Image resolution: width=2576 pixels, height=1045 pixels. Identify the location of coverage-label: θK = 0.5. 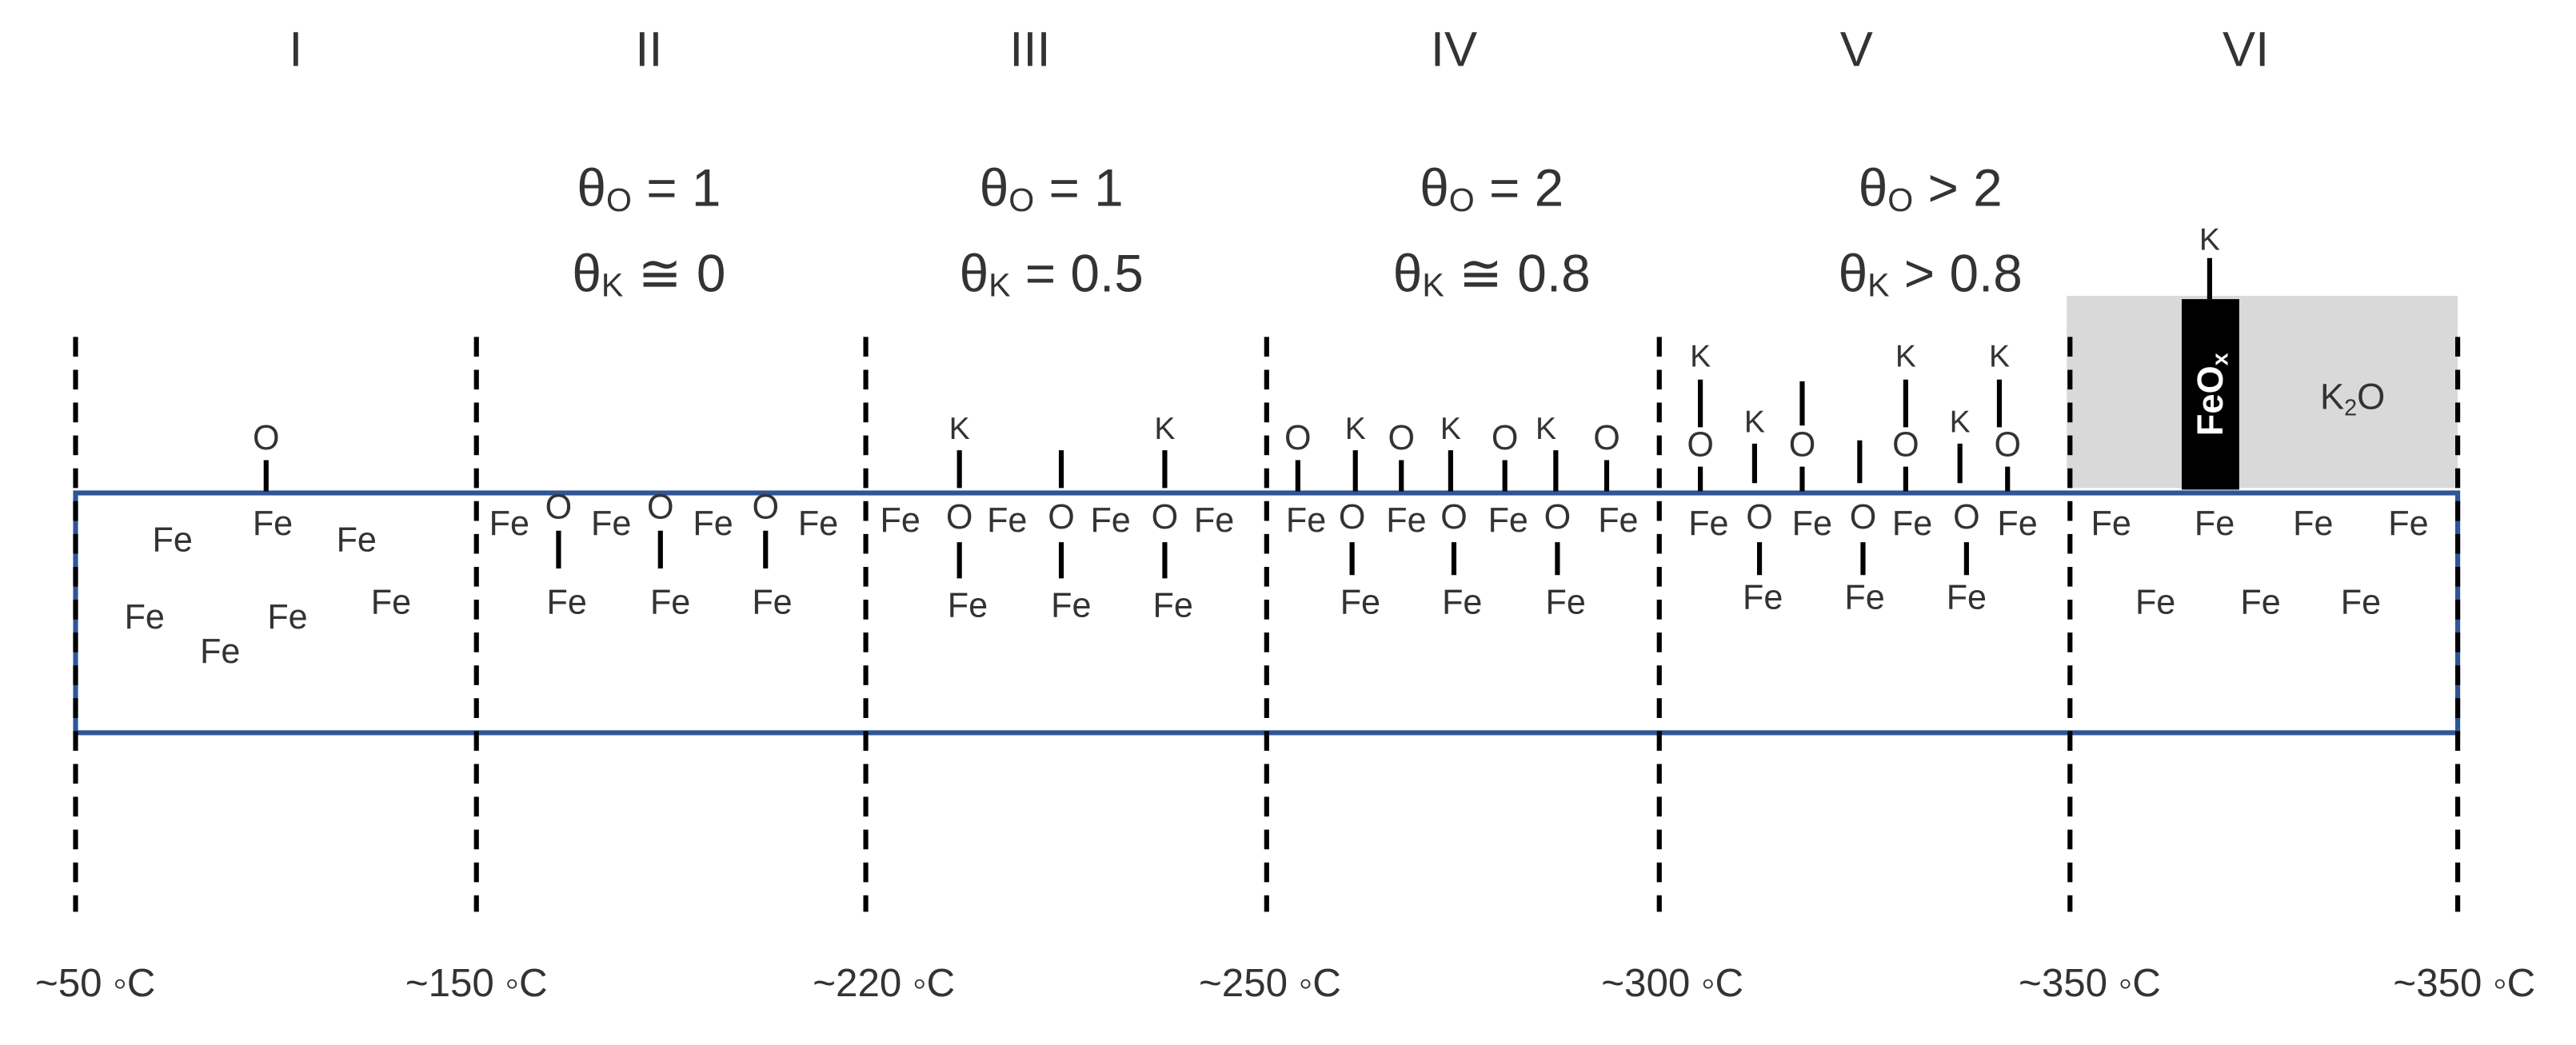
(1052, 274).